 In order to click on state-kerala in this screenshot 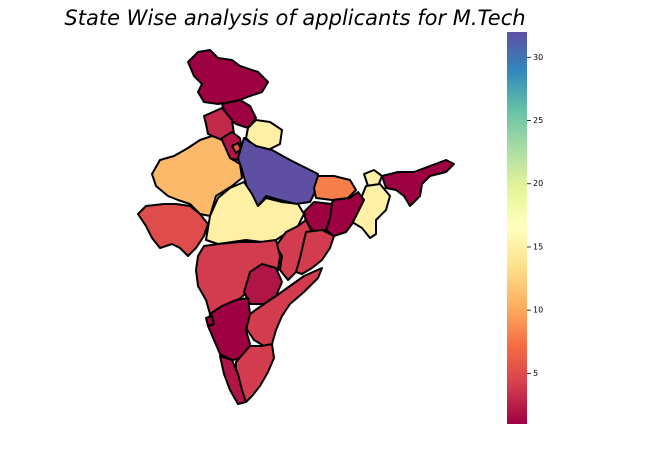, I will do `click(233, 380)`.